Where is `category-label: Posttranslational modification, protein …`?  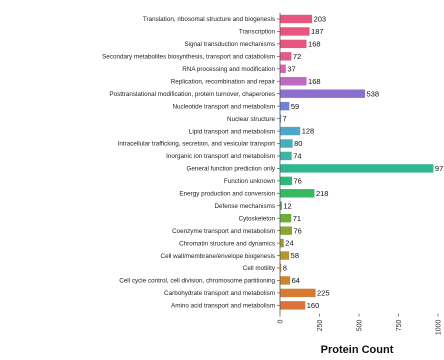
category-label: Posttranslational modification, protein … is located at coordinates (192, 94).